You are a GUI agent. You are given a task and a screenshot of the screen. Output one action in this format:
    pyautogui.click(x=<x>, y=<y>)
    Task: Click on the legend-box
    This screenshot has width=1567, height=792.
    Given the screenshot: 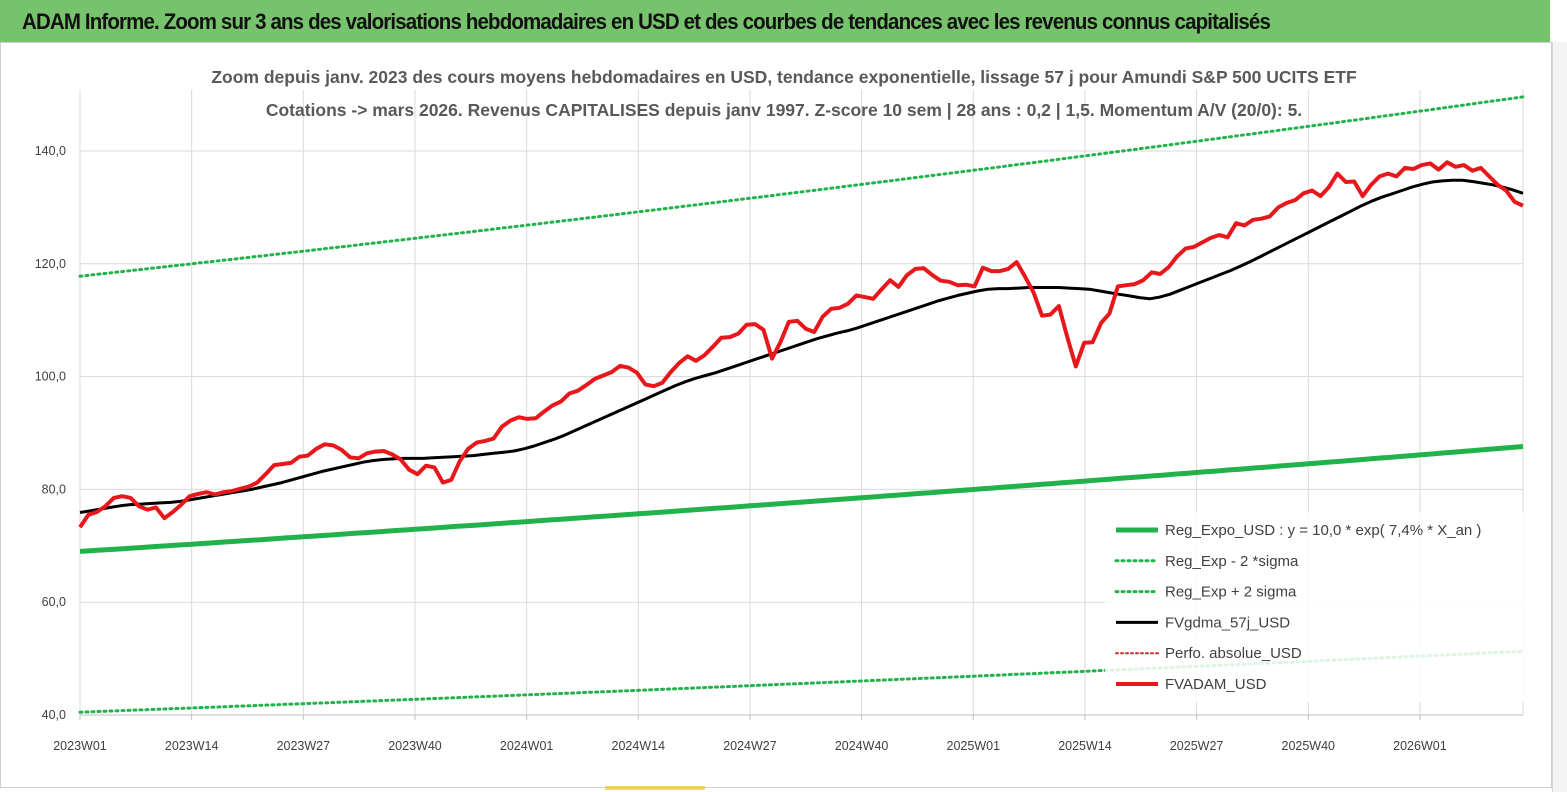 What is the action you would take?
    pyautogui.click(x=1315, y=607)
    